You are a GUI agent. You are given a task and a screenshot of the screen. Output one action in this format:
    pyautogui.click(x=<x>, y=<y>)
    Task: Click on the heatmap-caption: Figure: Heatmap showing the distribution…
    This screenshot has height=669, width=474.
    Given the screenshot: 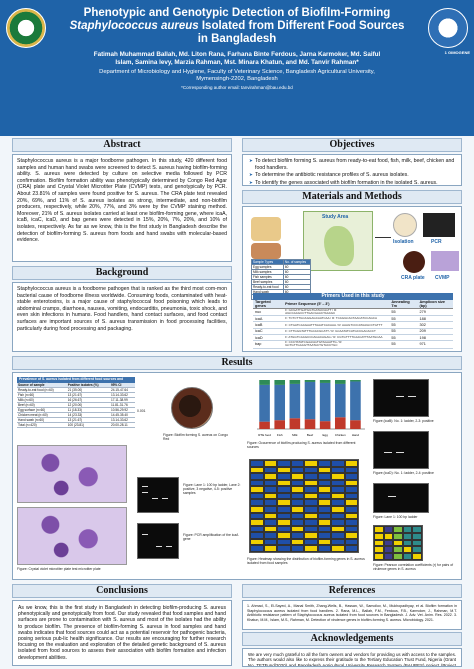 What is the action you would take?
    pyautogui.click(x=306, y=561)
    